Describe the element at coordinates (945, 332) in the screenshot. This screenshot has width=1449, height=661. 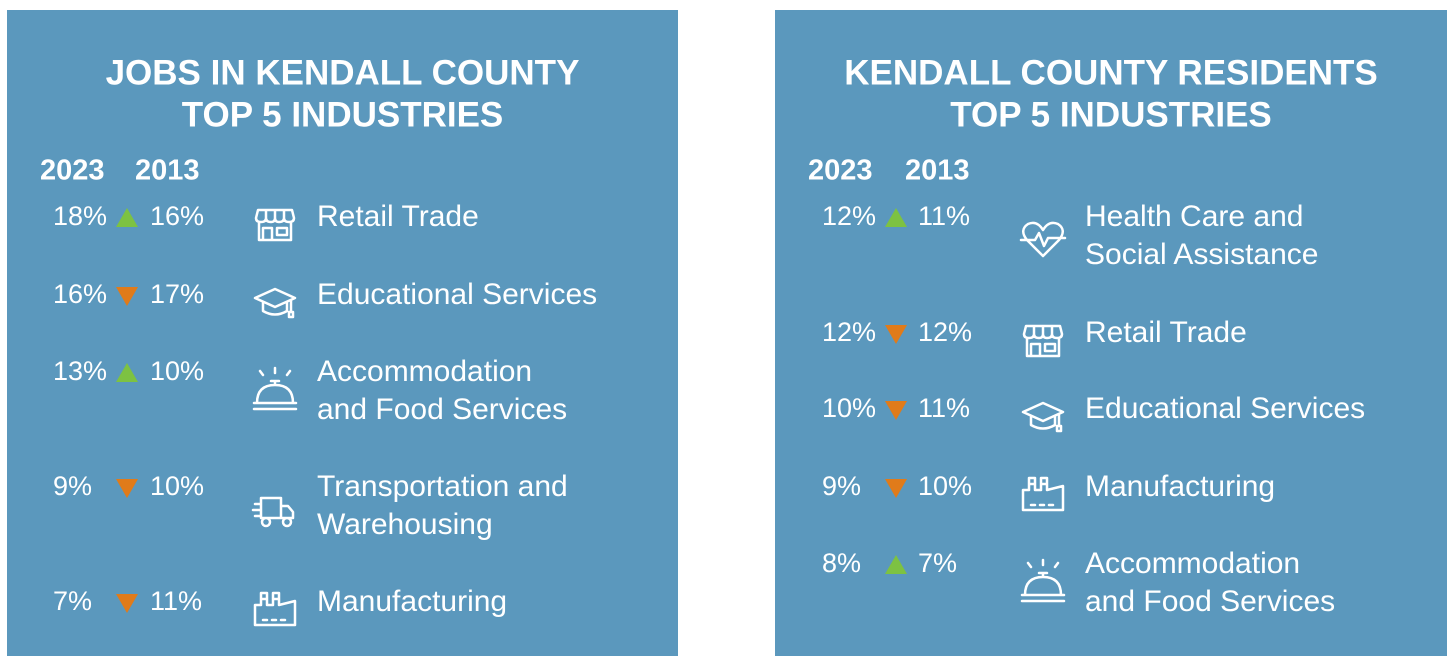
I see `value-2013: 12%` at that location.